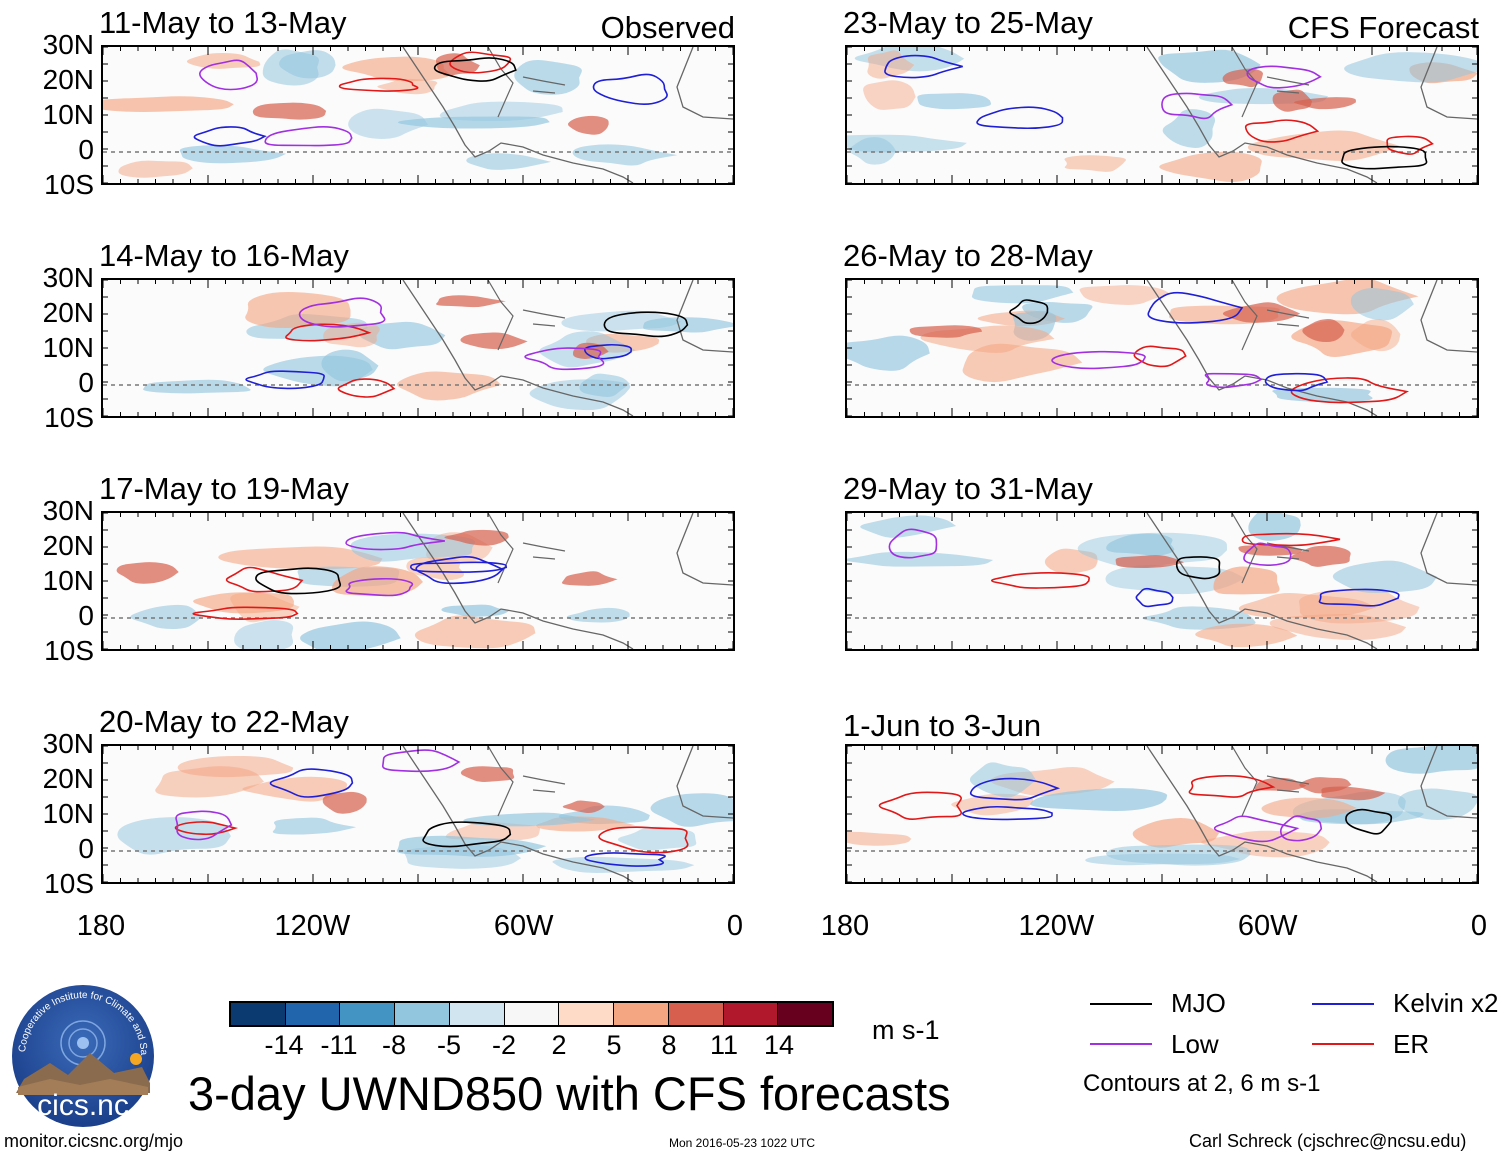  What do you see at coordinates (1446, 1003) in the screenshot?
I see `legend-label-kelvin: Kelvin x2` at bounding box center [1446, 1003].